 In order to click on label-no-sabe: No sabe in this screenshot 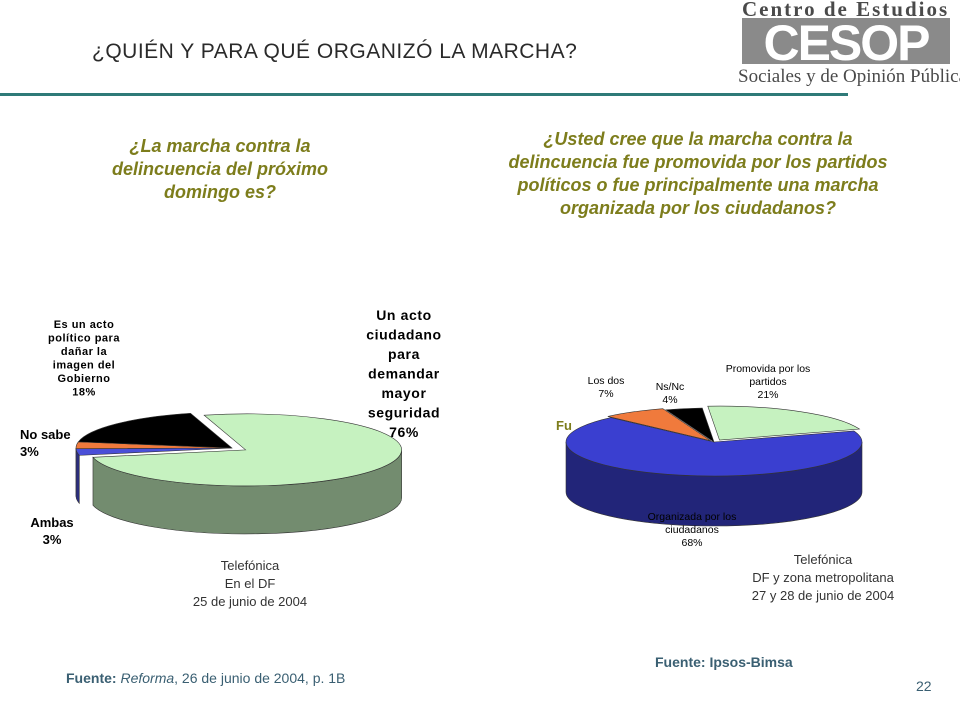, I will do `click(45, 434)`.